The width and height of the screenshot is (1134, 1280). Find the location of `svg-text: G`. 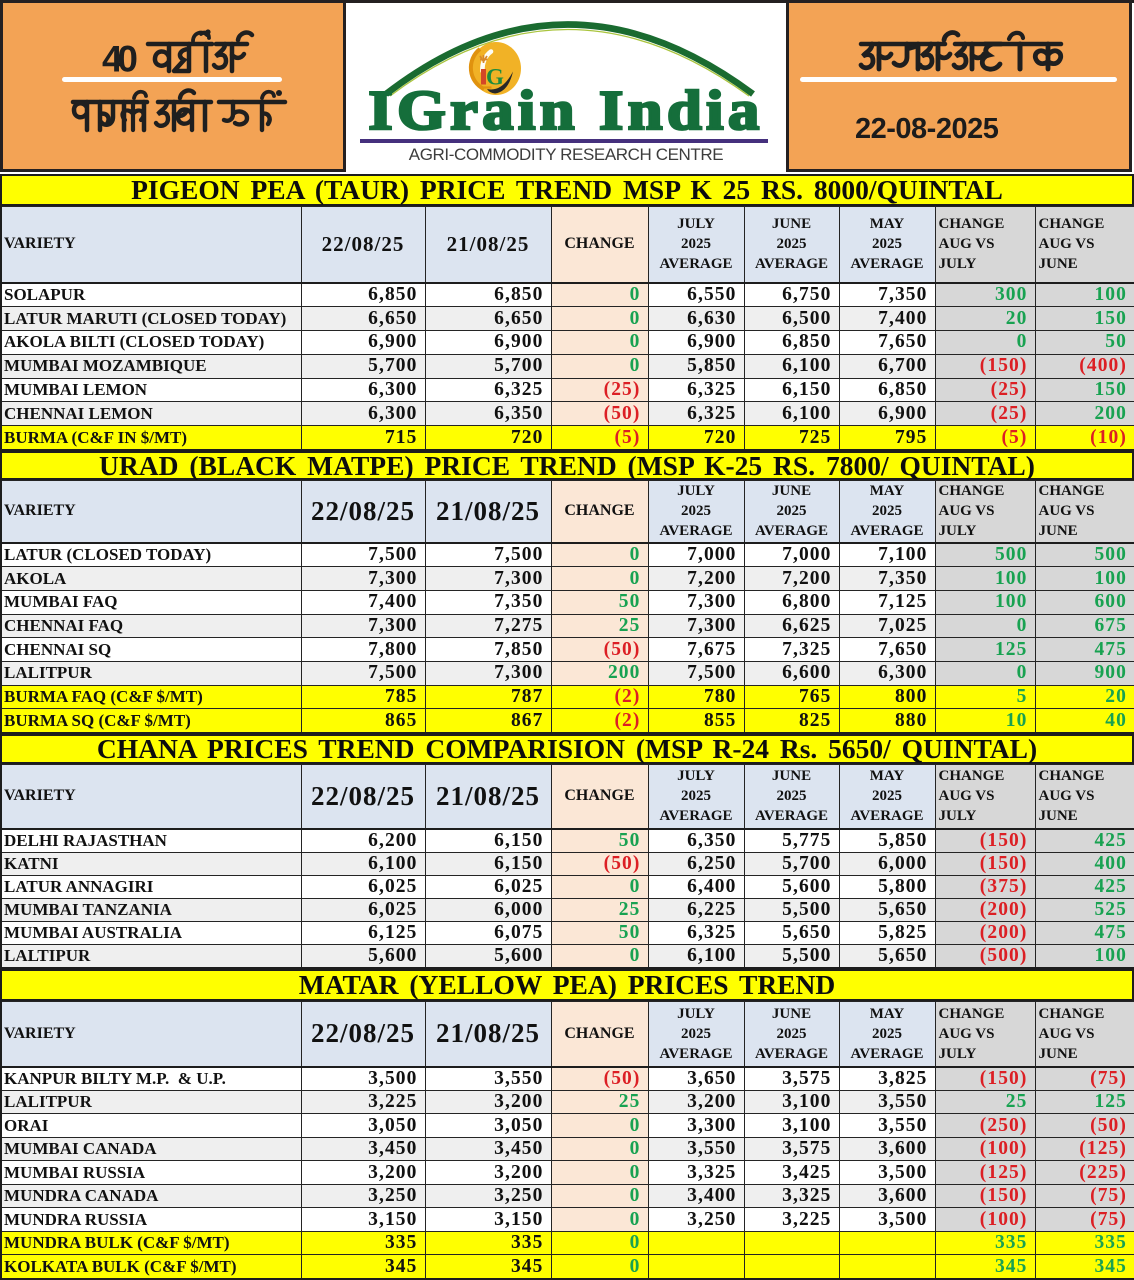

svg-text: G is located at coordinates (495, 77).